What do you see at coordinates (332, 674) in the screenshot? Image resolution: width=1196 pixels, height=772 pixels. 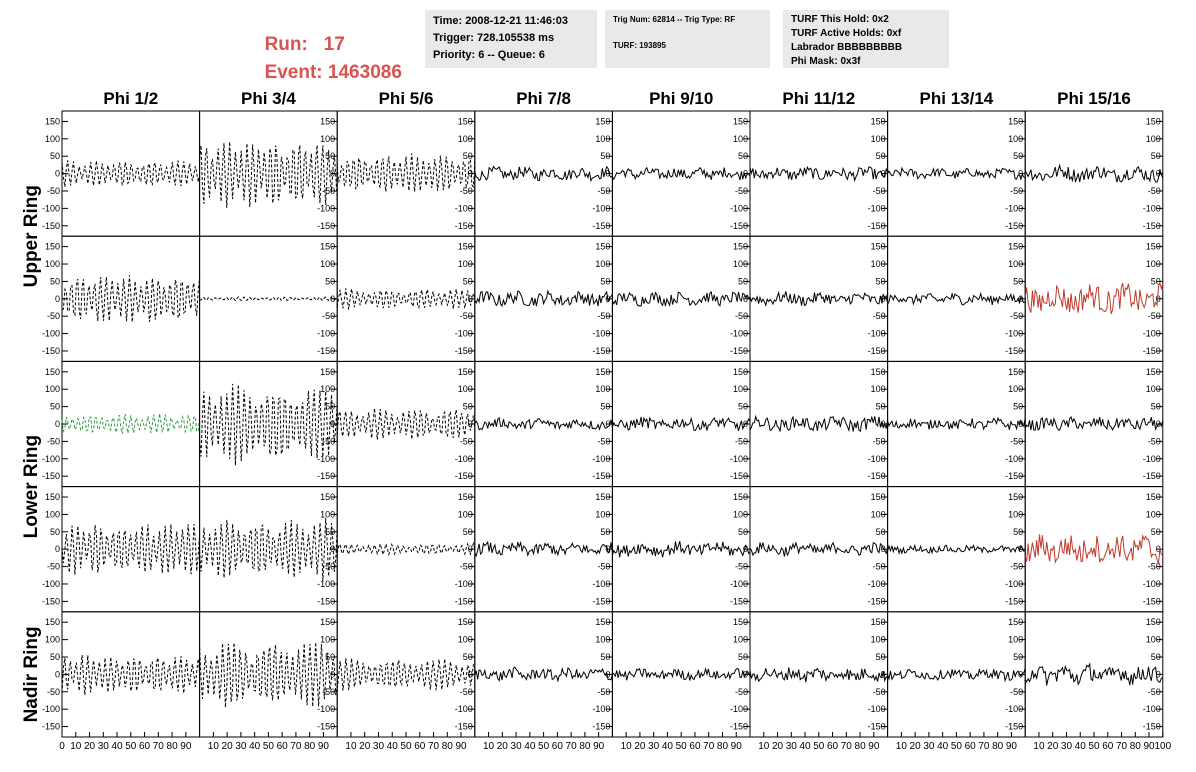 I see `y-tick-label-r5-c2-0: 0` at bounding box center [332, 674].